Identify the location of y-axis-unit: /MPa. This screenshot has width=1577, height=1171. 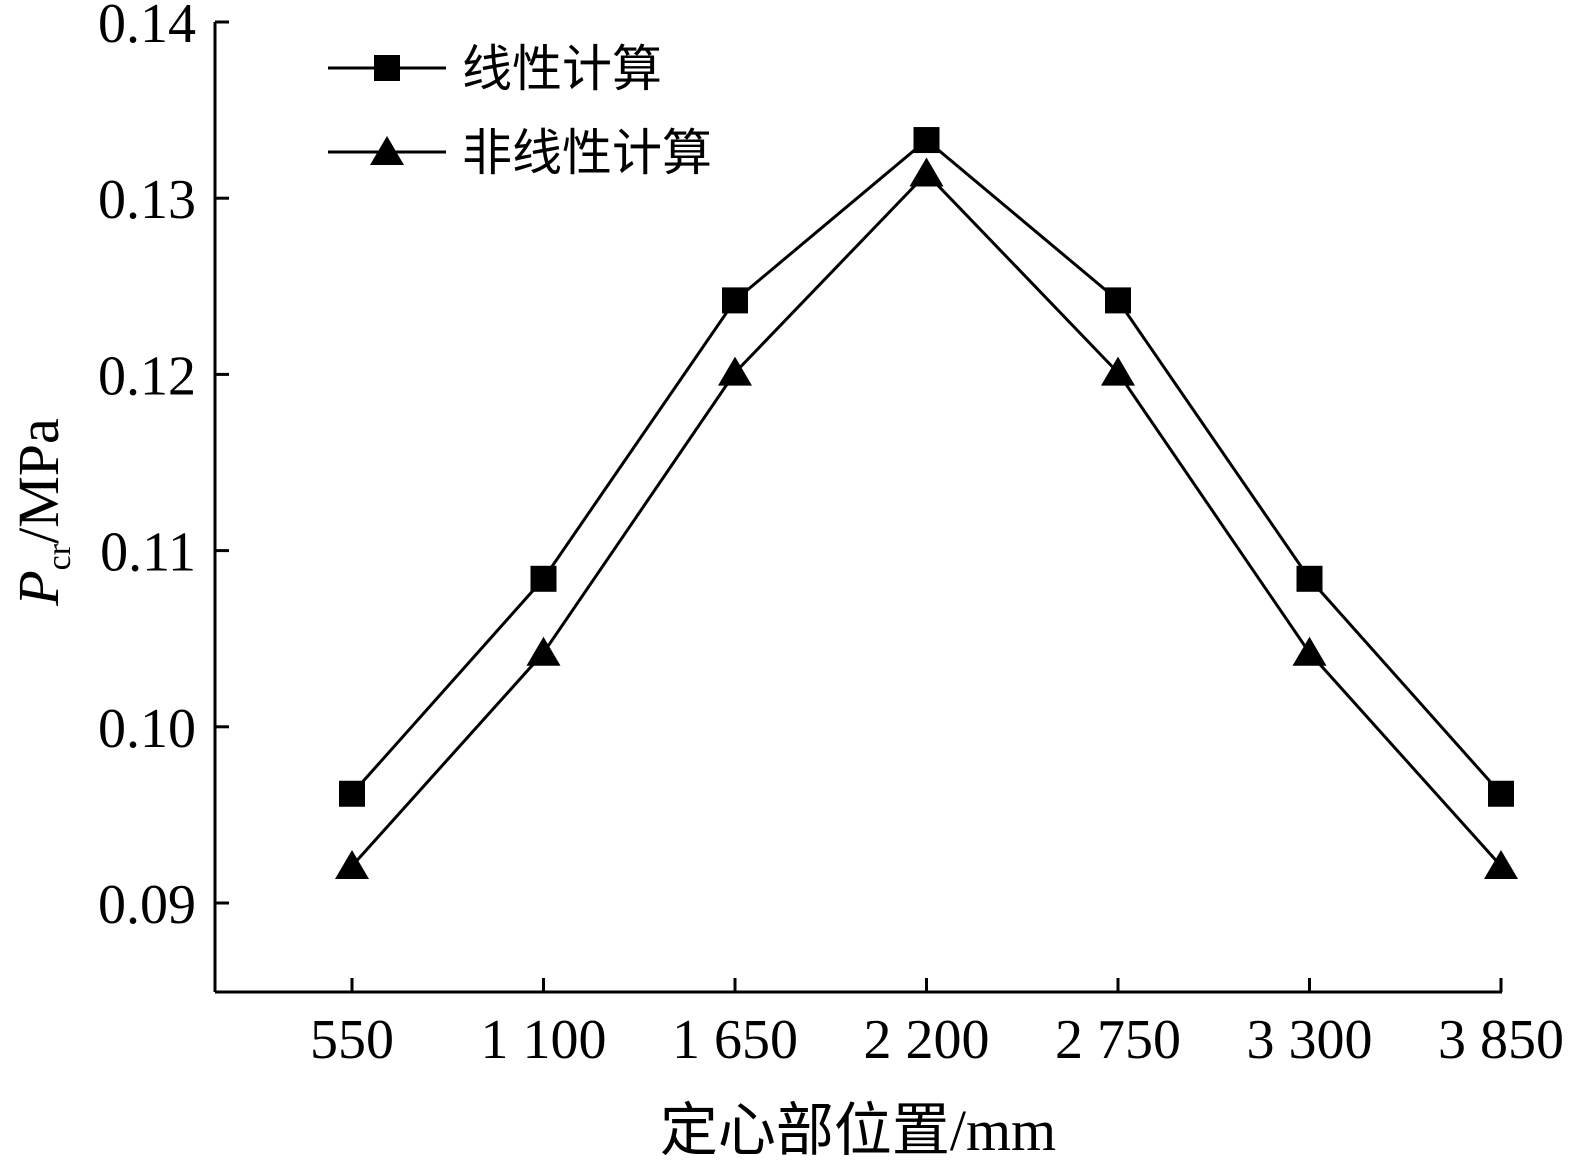
(38, 481).